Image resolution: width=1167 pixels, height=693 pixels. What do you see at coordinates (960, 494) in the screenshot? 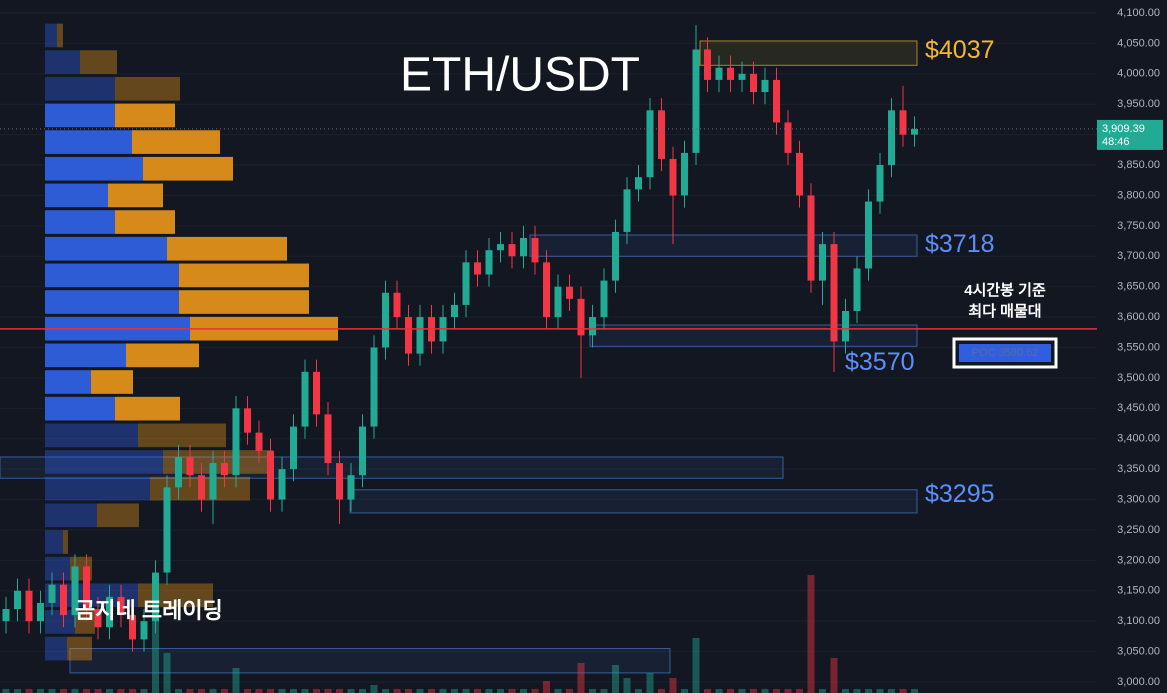
I see `level-label: $3295` at bounding box center [960, 494].